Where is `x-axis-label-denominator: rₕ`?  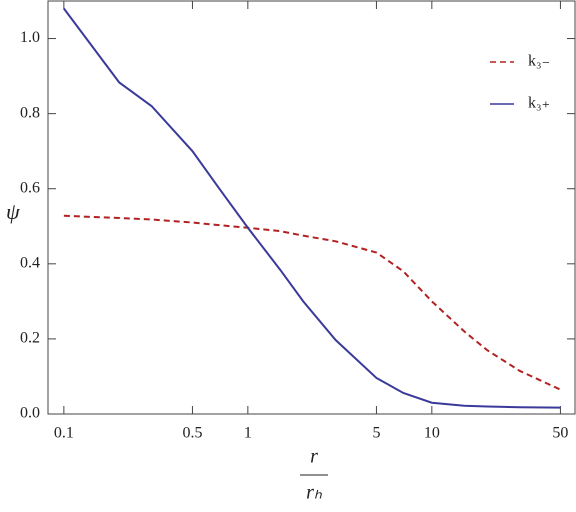 x-axis-label-denominator: rₕ is located at coordinates (314, 493).